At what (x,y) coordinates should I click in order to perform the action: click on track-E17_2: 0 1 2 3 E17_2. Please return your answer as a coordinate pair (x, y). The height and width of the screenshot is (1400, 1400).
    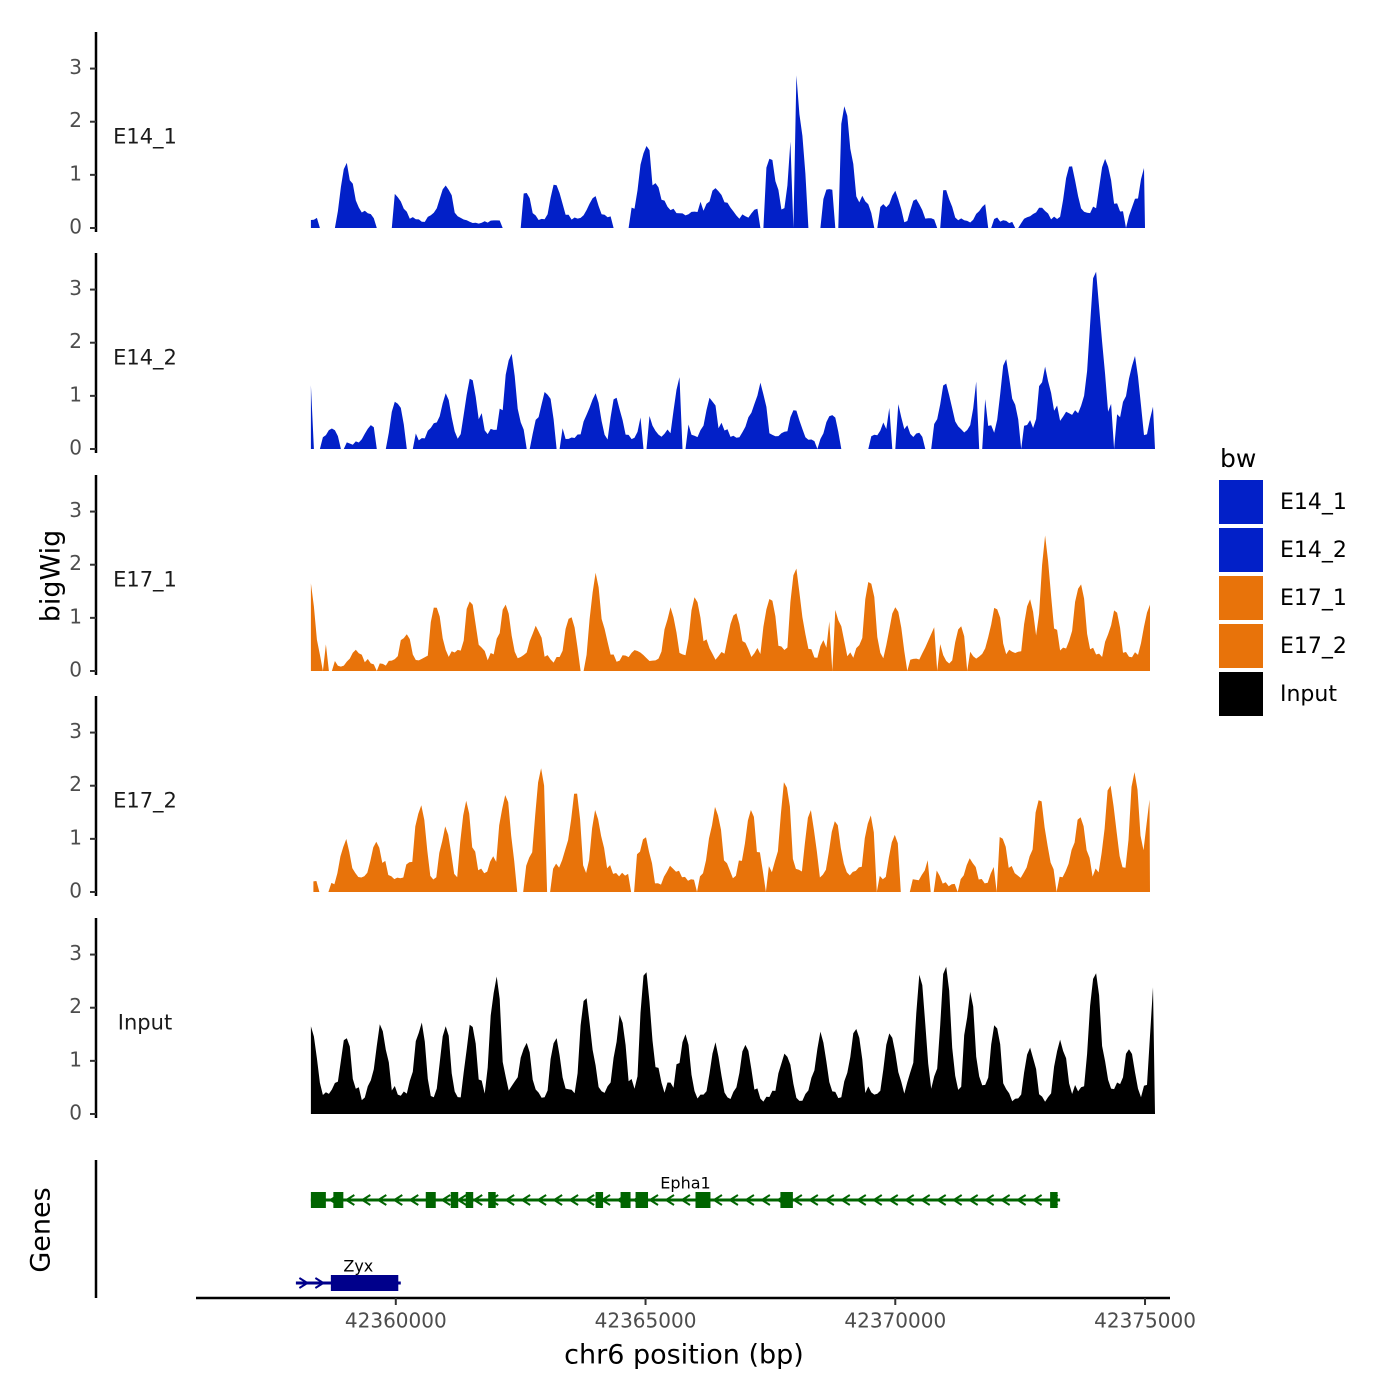
    Looking at the image, I should click on (609, 799).